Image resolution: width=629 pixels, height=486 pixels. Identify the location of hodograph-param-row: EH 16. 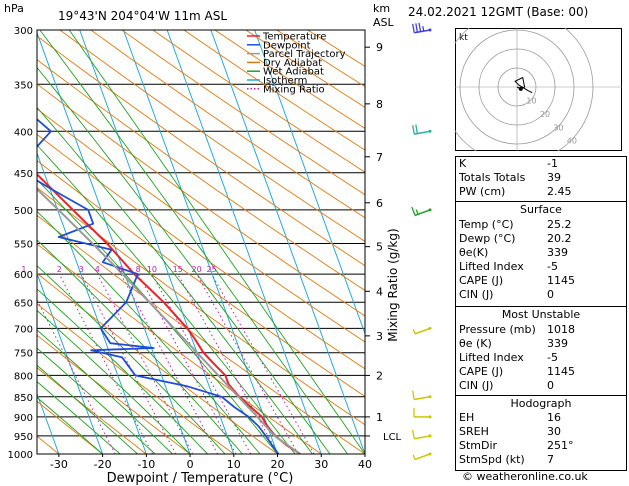
(510, 417).